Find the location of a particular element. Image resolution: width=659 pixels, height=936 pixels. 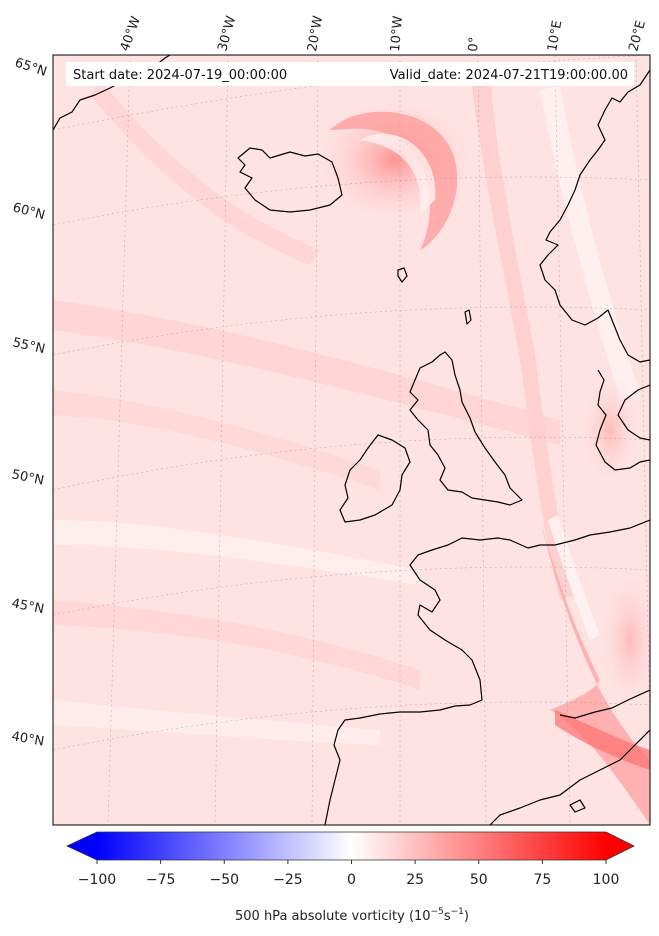

colorbar-extend-low is located at coordinates (82, 846).